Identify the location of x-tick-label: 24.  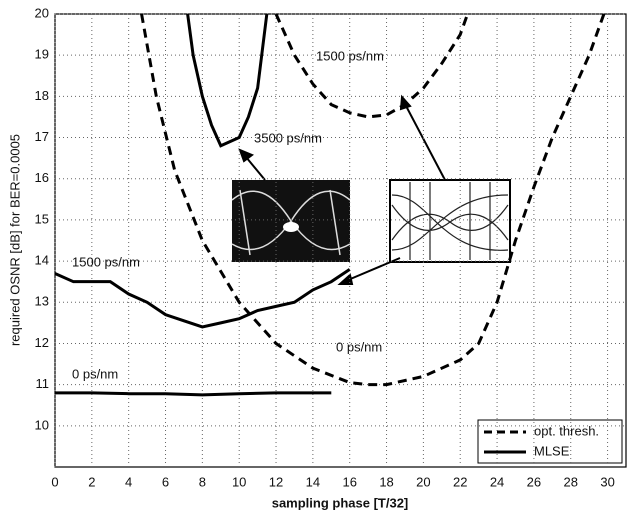
(497, 481).